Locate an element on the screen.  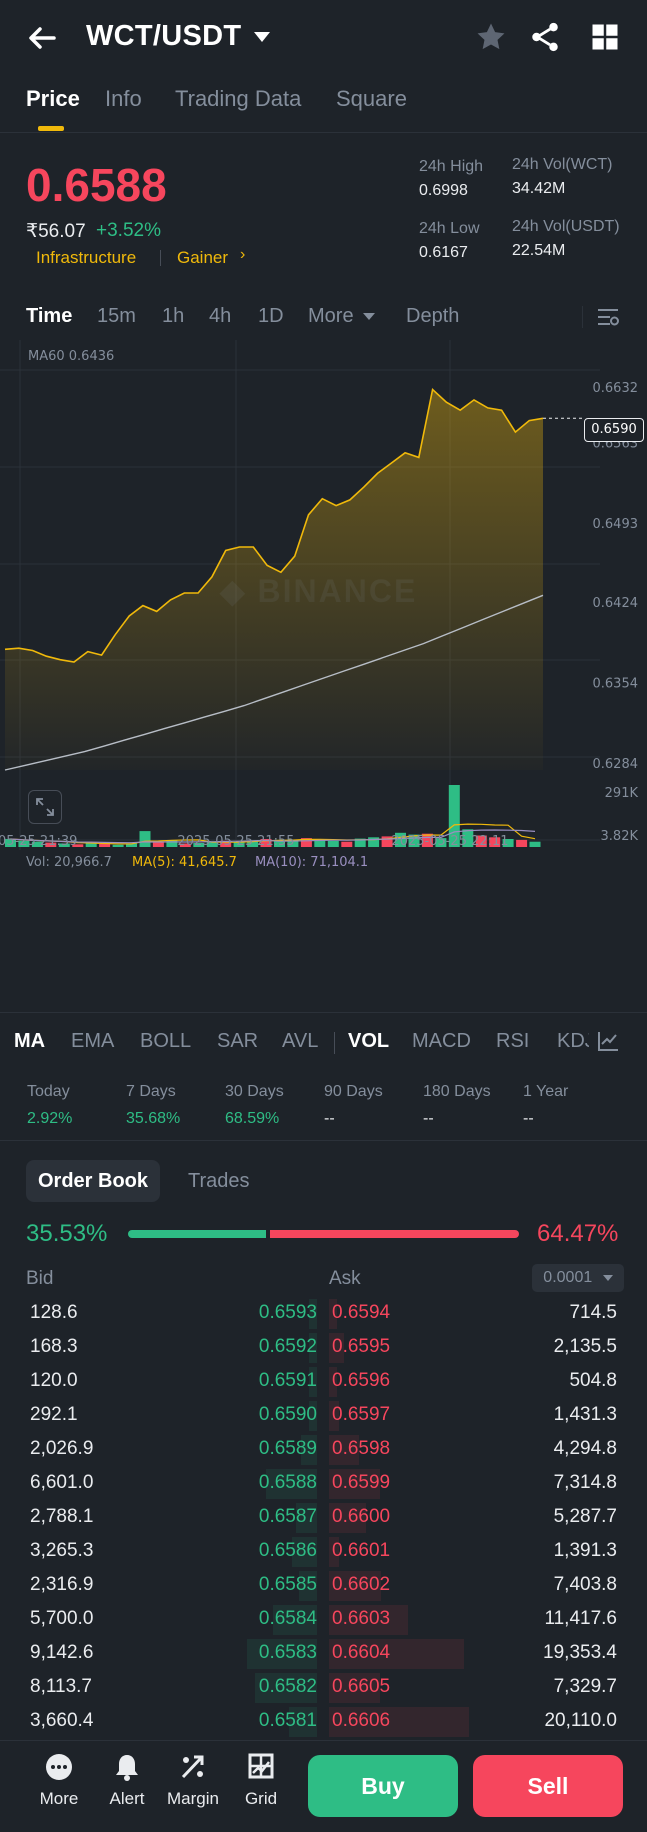
ask-price: 0.6605 is located at coordinates (361, 1686).